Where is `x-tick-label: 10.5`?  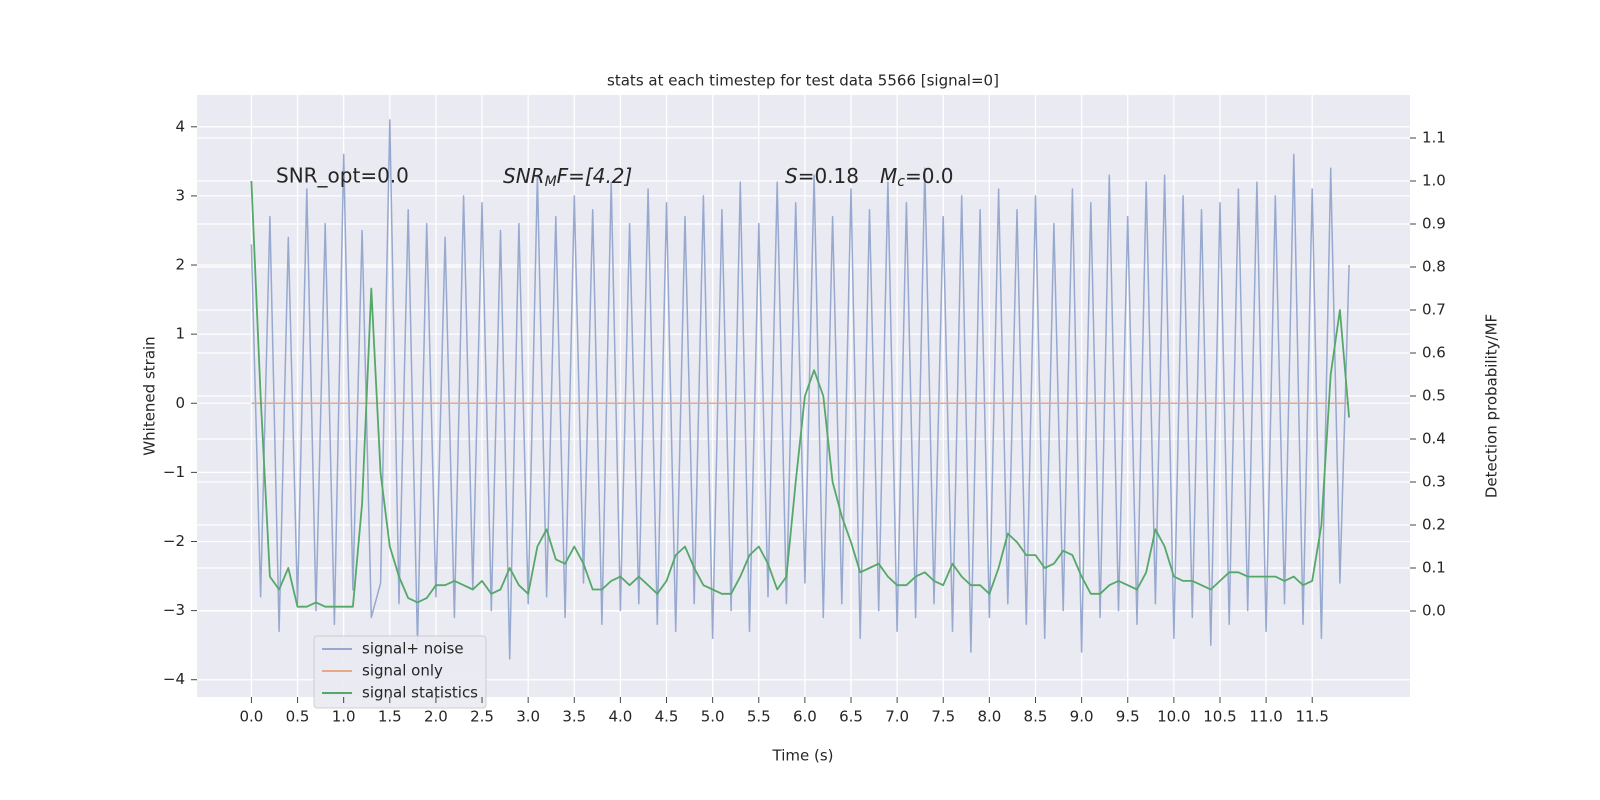 x-tick-label: 10.5 is located at coordinates (1219, 717).